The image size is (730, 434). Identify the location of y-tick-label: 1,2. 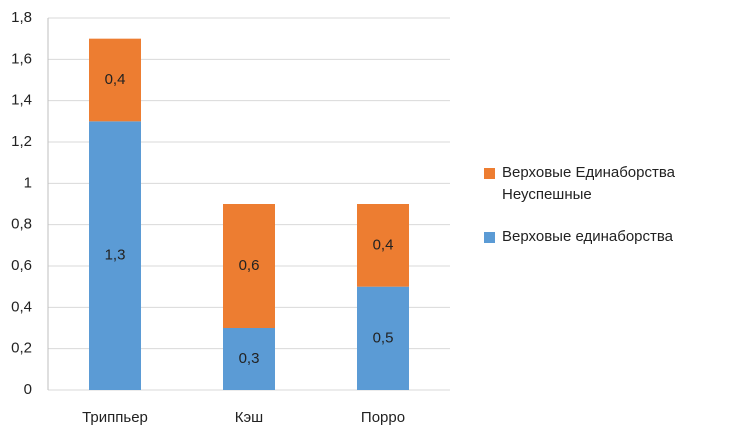
(21, 141).